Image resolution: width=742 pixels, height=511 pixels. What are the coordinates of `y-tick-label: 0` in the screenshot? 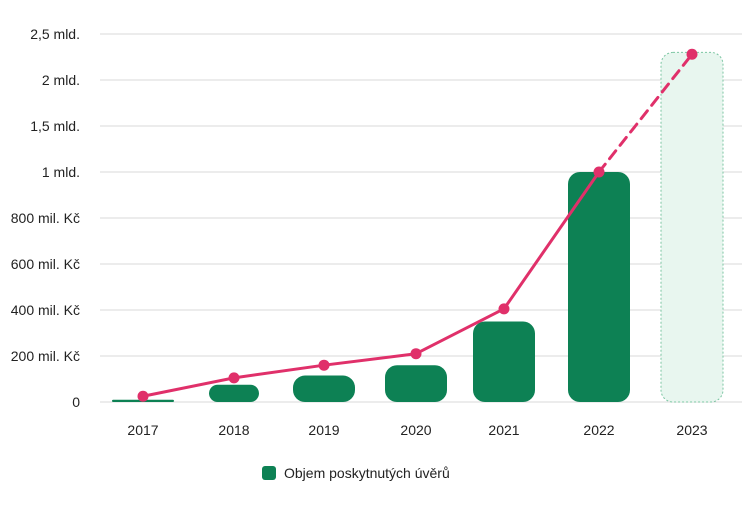 It's located at (76, 402).